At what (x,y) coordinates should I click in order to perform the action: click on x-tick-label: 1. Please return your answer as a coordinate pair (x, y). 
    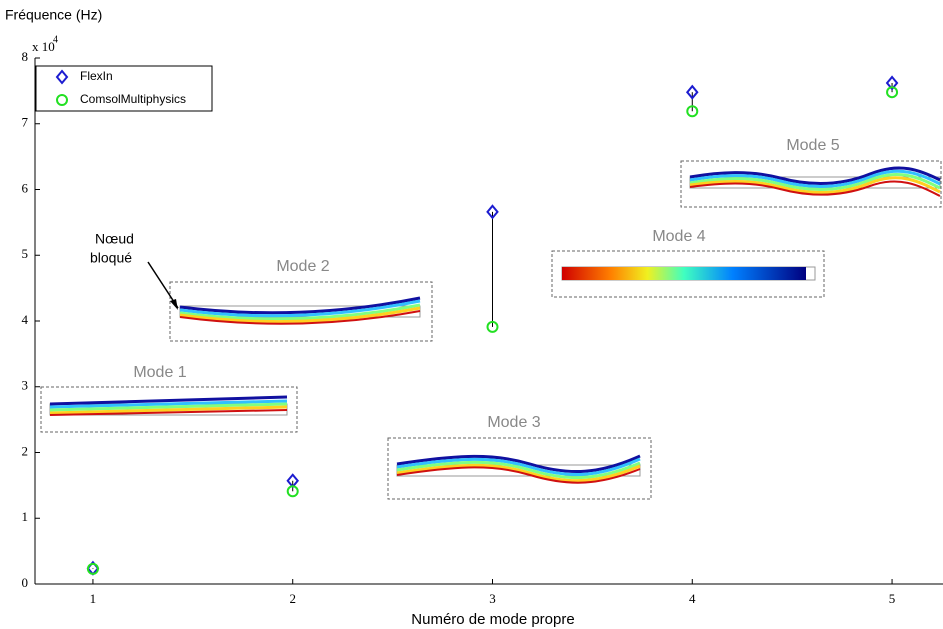
    Looking at the image, I should click on (93, 598).